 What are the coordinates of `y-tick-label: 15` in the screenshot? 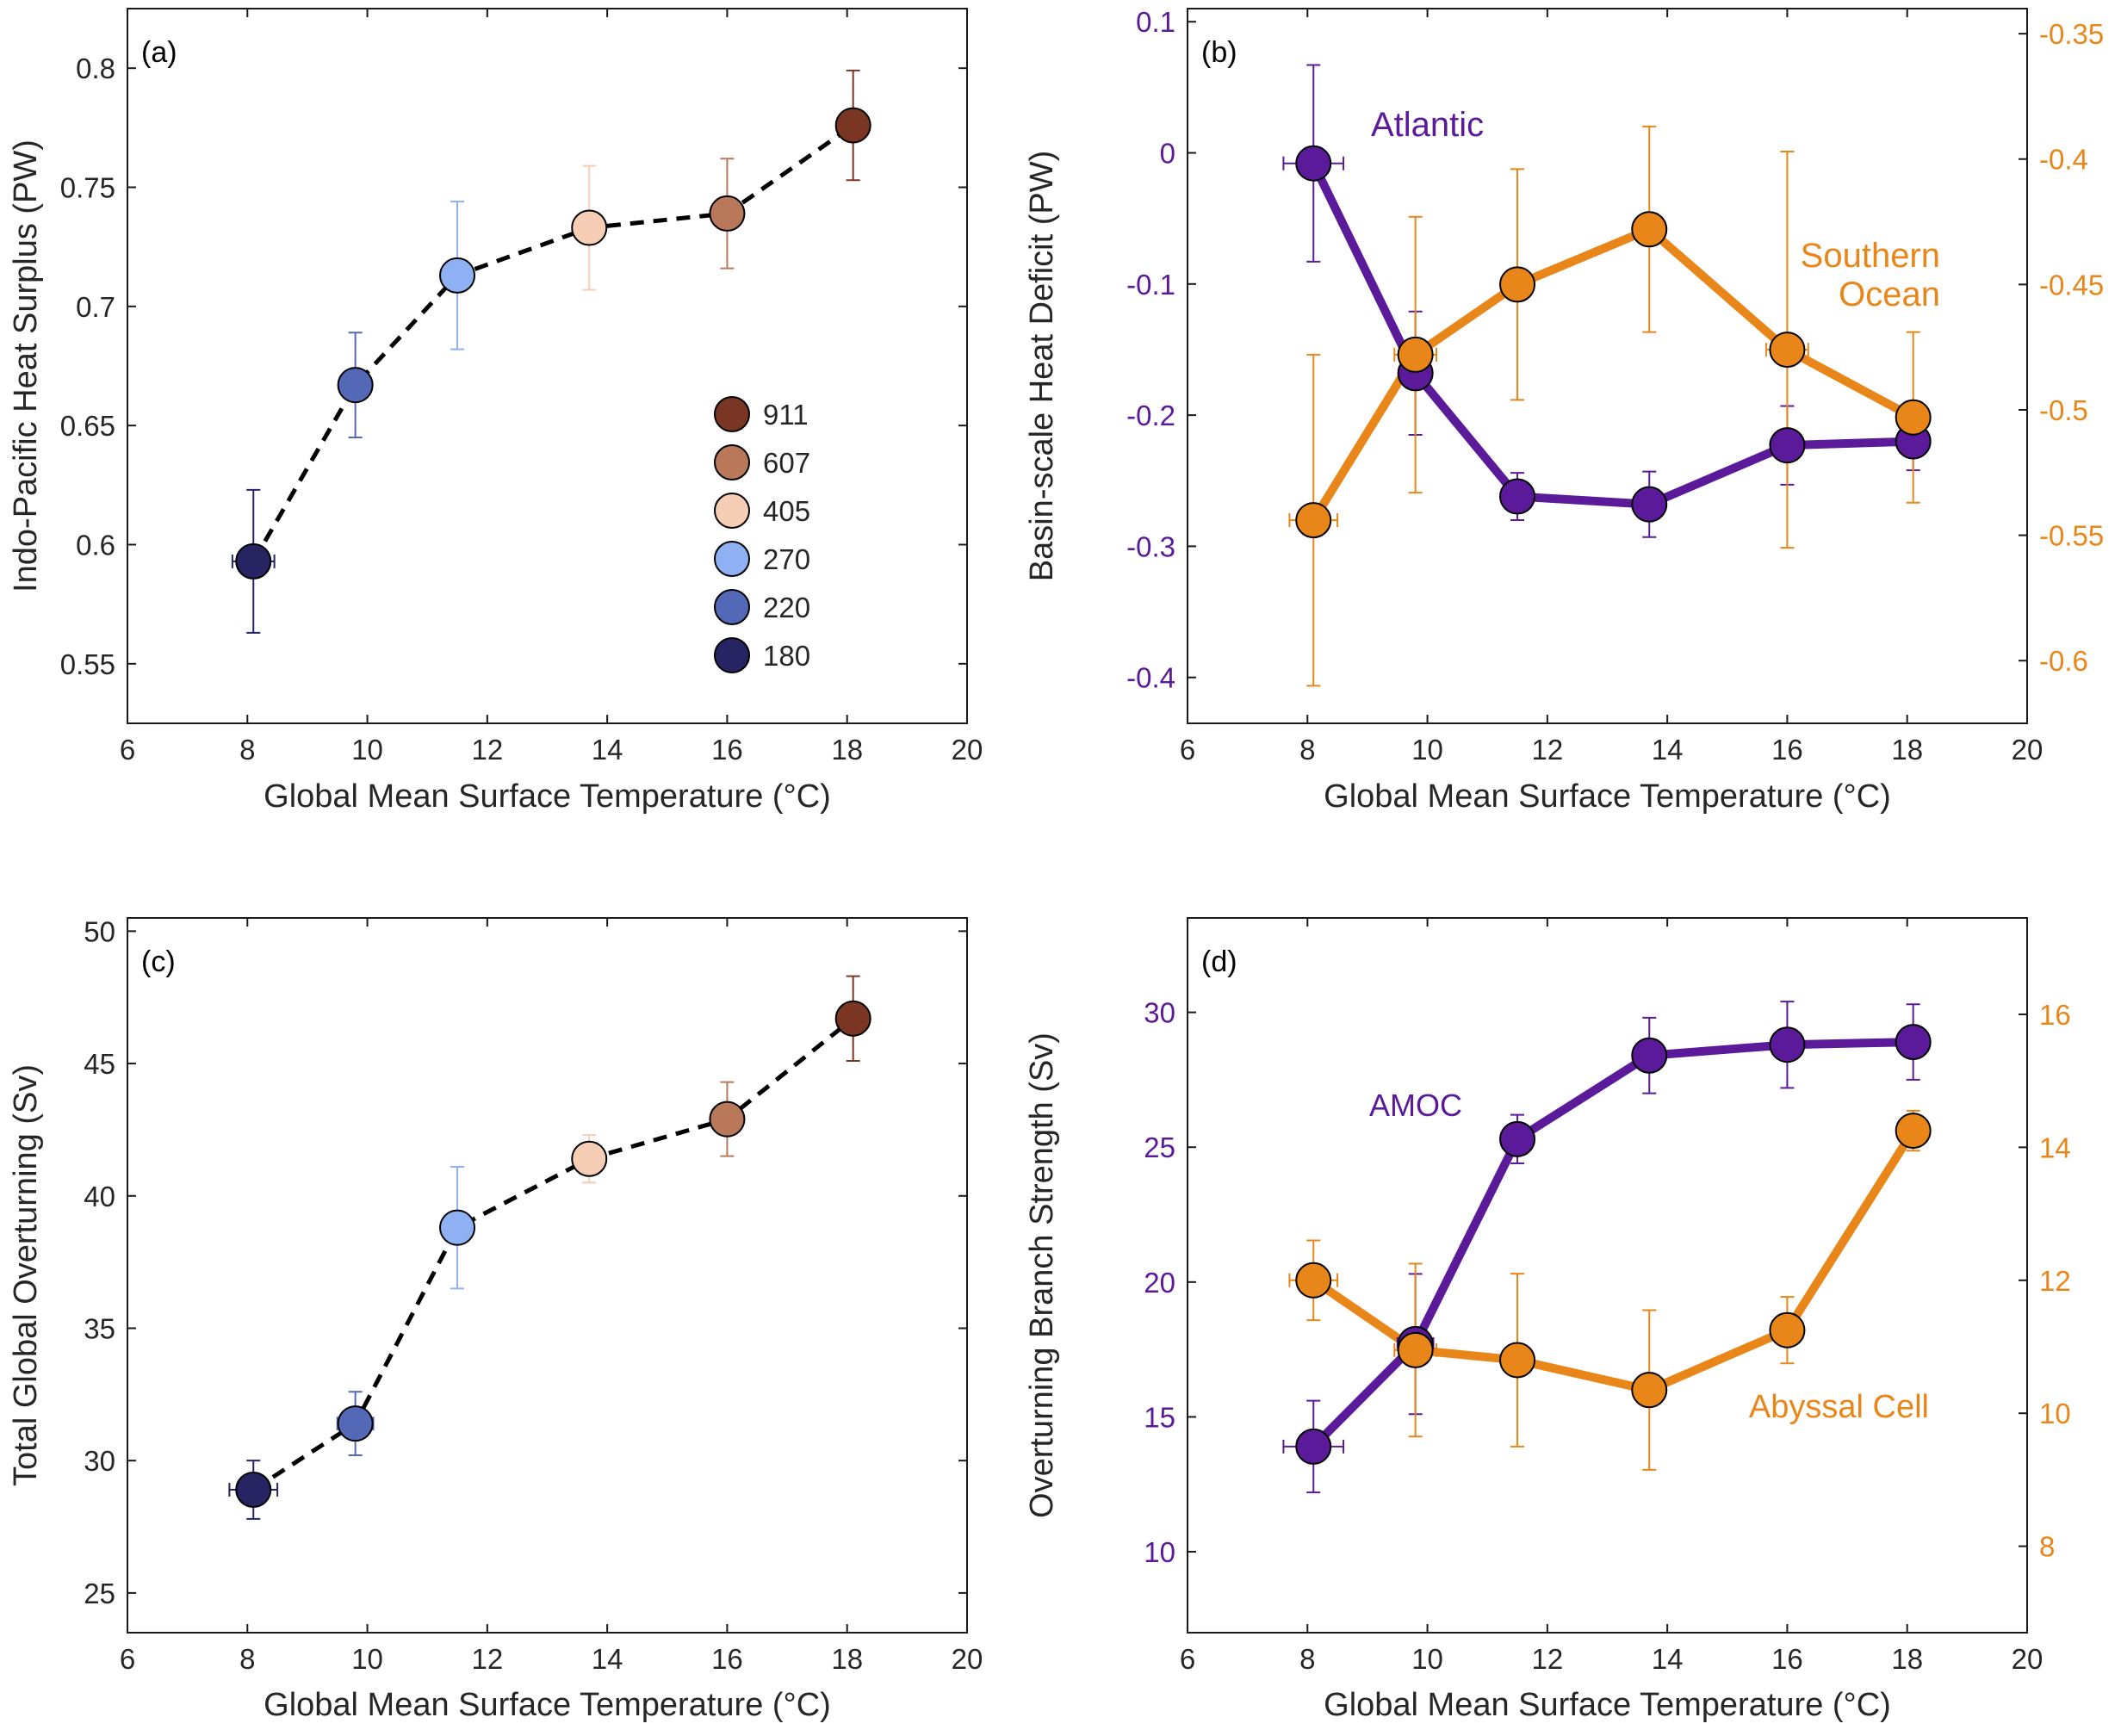 It's located at (1159, 1417).